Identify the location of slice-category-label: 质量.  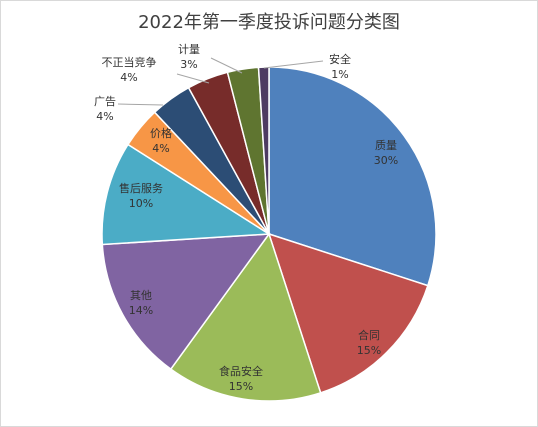
(386, 145).